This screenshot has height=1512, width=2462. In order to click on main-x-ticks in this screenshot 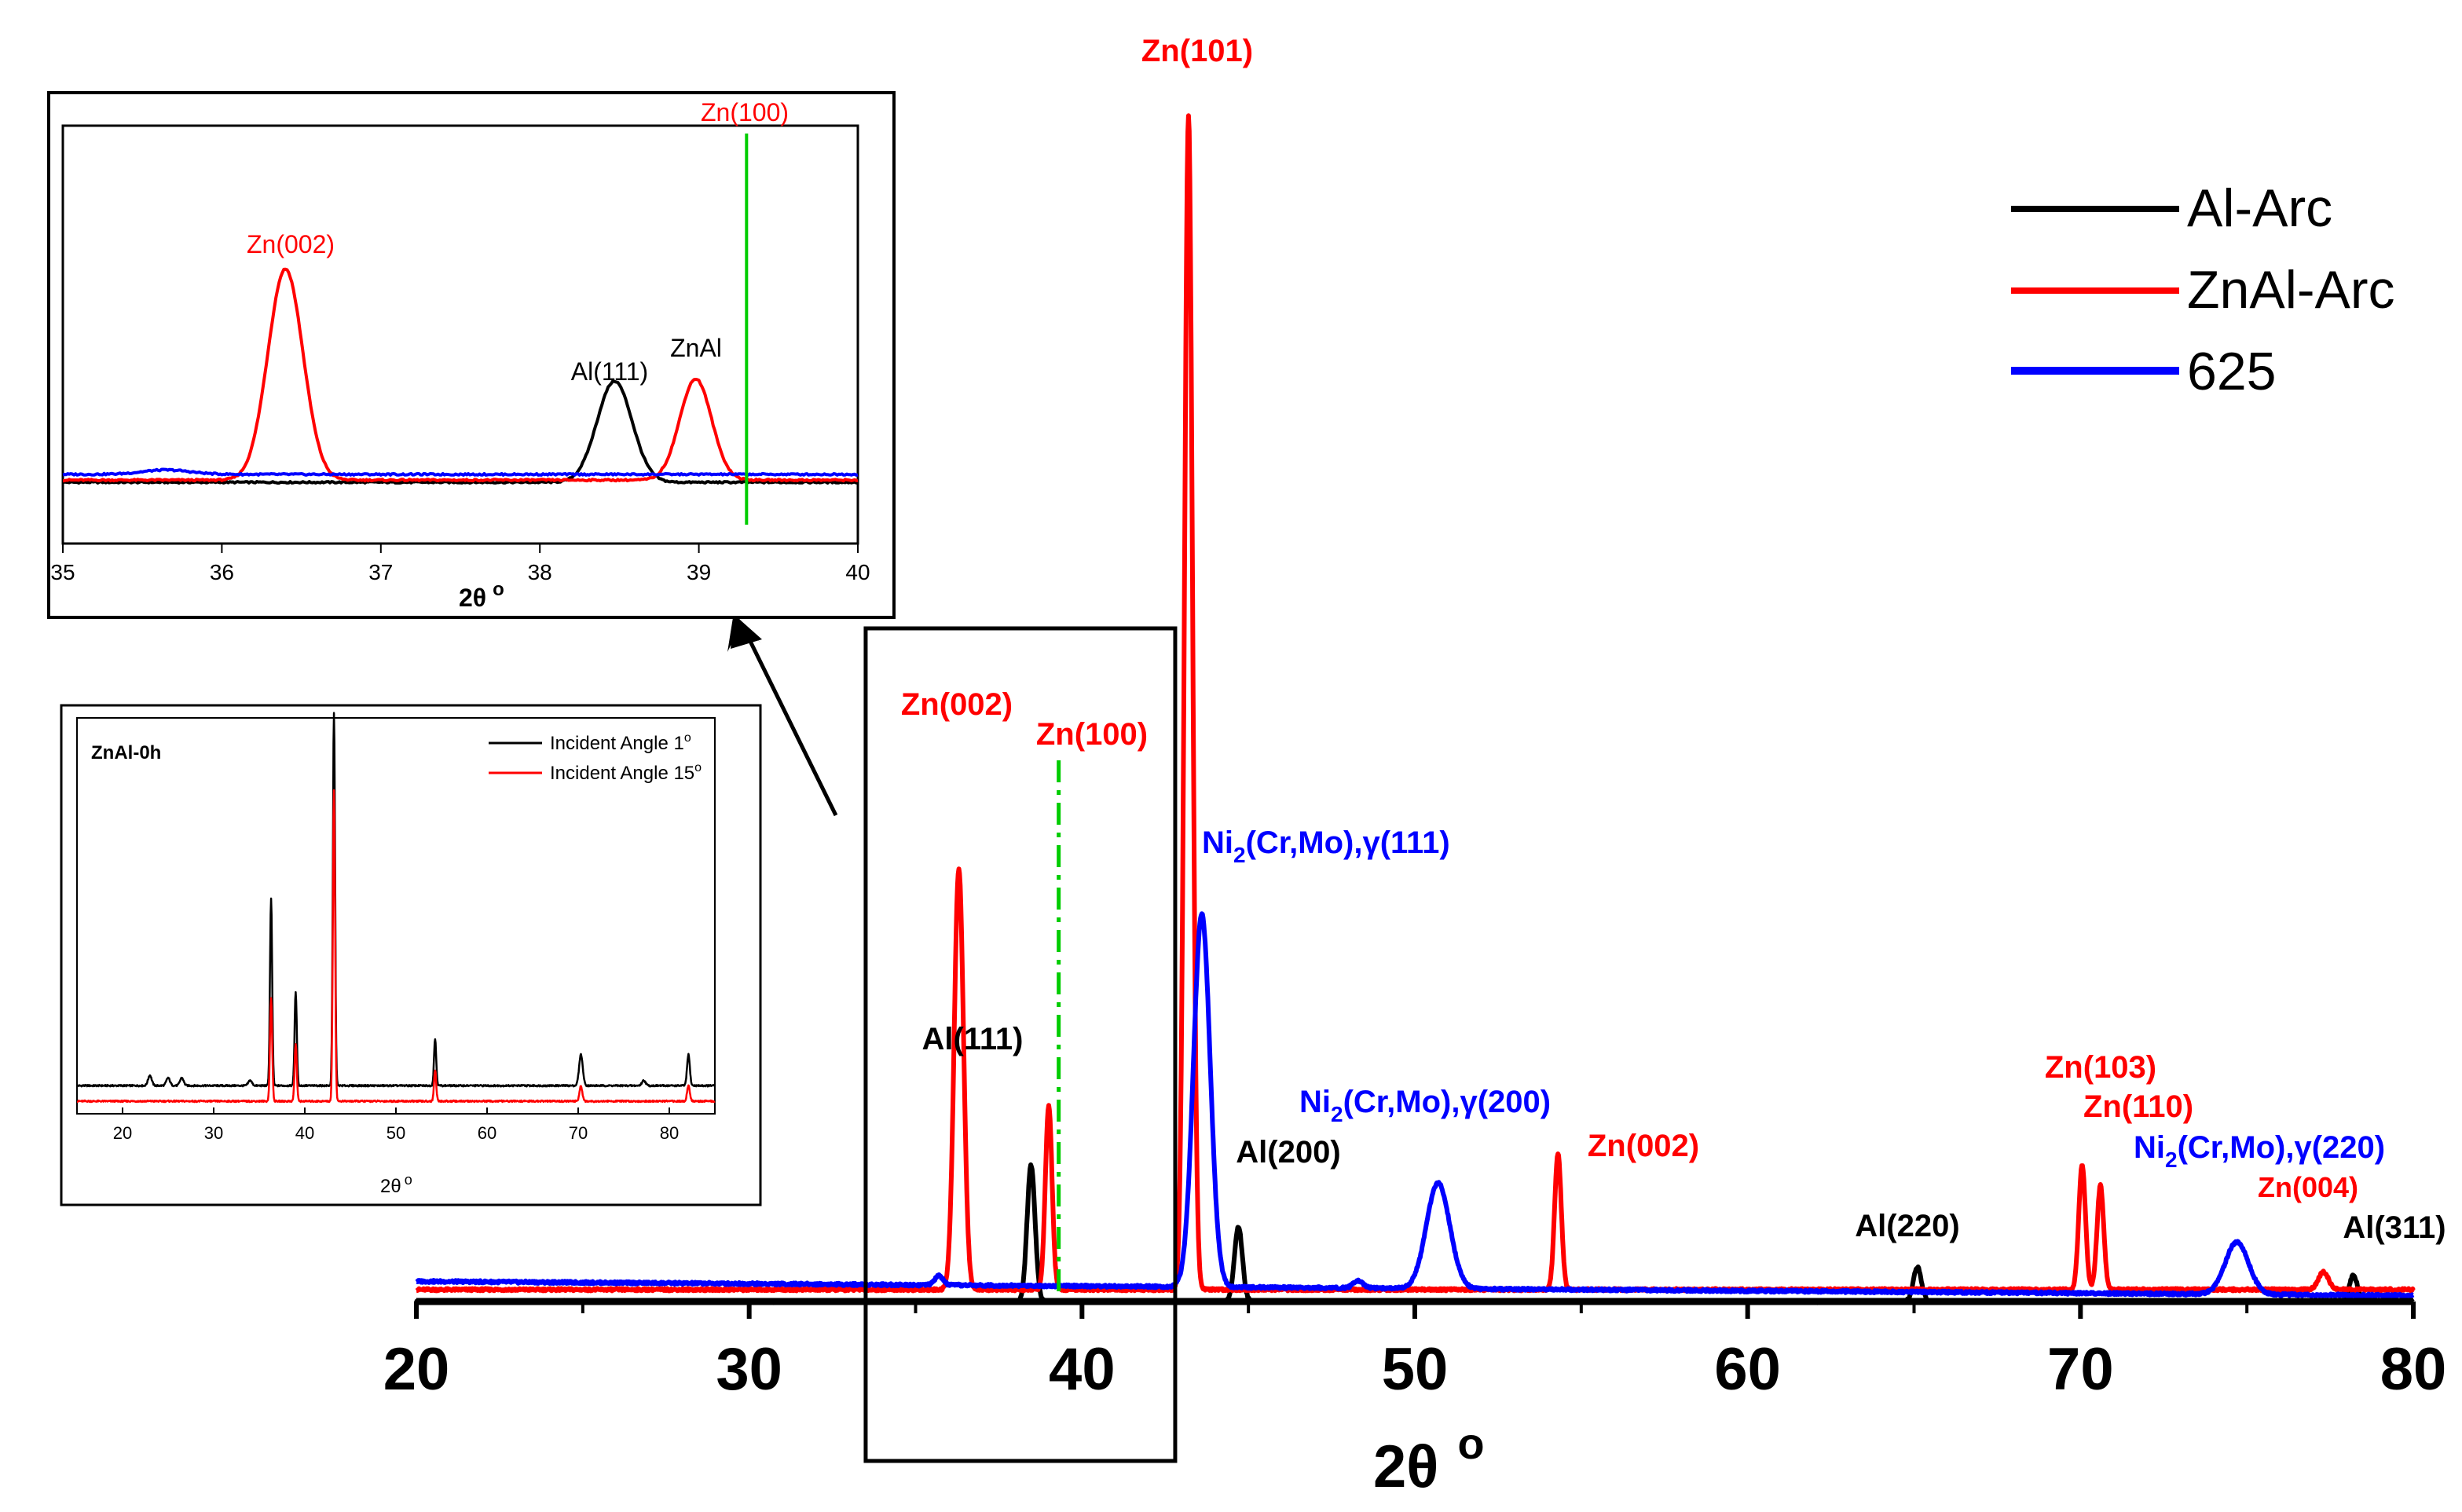, I will do `click(1415, 1310)`.